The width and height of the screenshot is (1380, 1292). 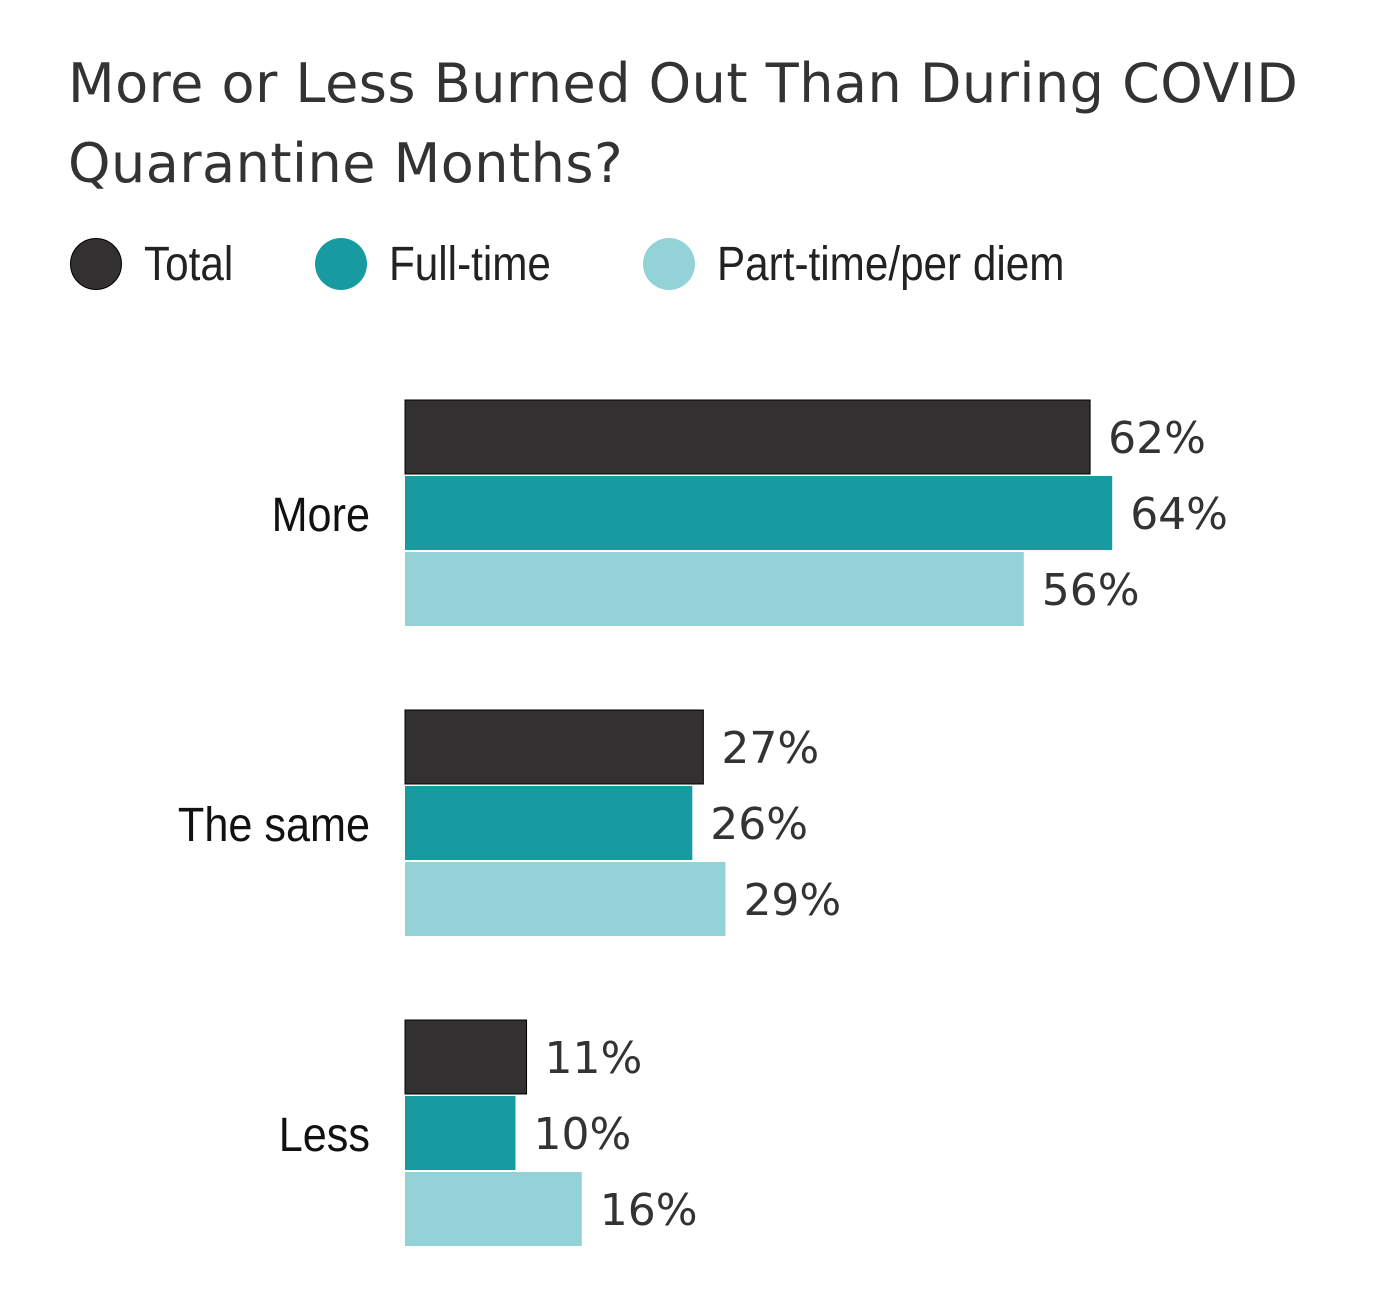 I want to click on legend-label: Total, so click(x=189, y=264).